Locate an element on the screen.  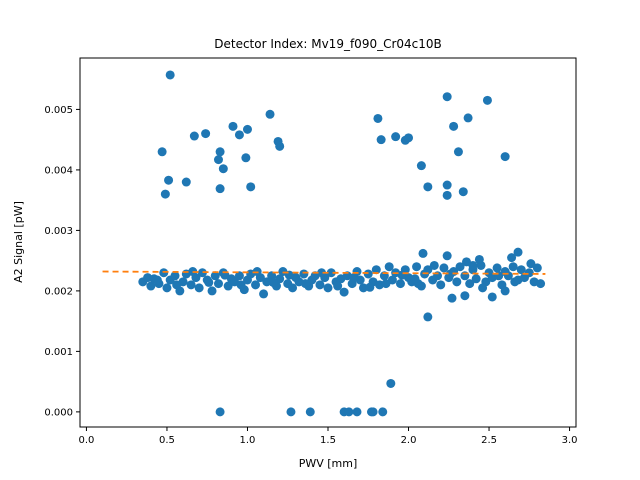
x-tick-label: 0.0 is located at coordinates (86, 440).